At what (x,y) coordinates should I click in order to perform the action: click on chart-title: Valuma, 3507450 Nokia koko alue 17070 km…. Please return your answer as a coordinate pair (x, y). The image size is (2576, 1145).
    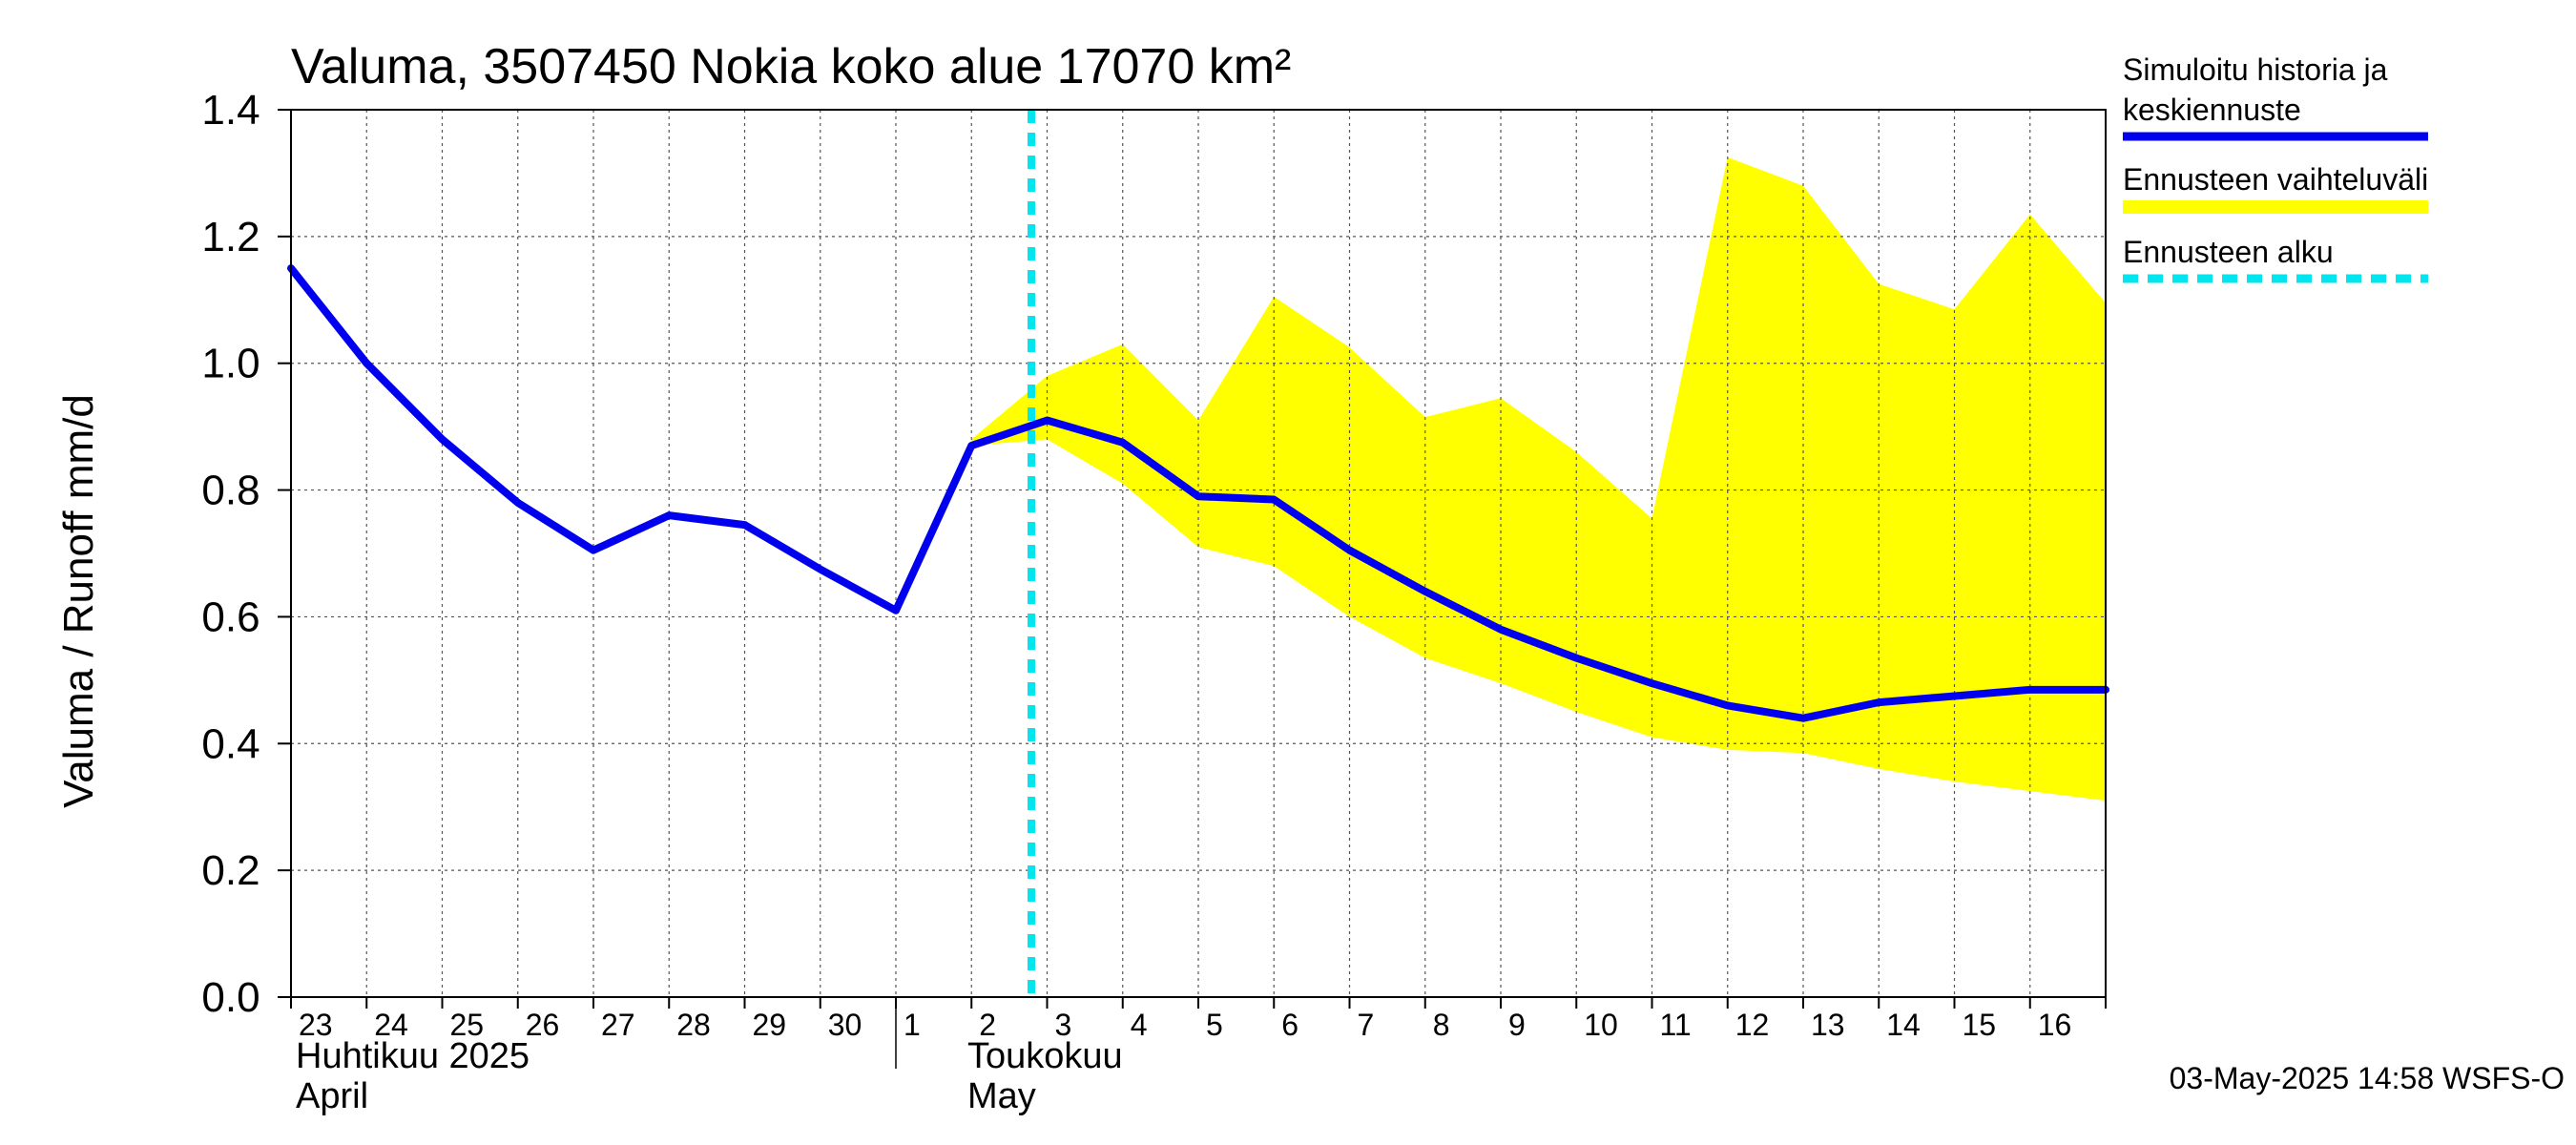
    Looking at the image, I should click on (791, 66).